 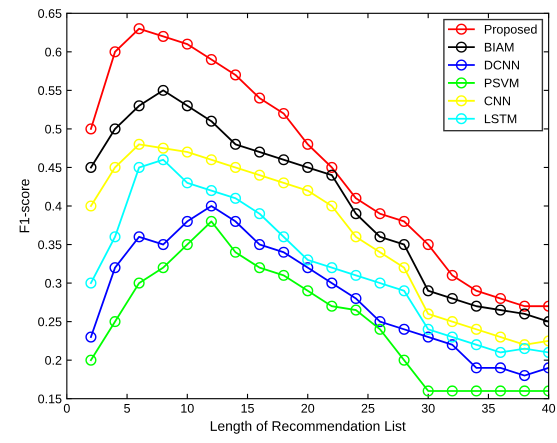 What do you see at coordinates (127, 408) in the screenshot?
I see `x-tick-label: 5` at bounding box center [127, 408].